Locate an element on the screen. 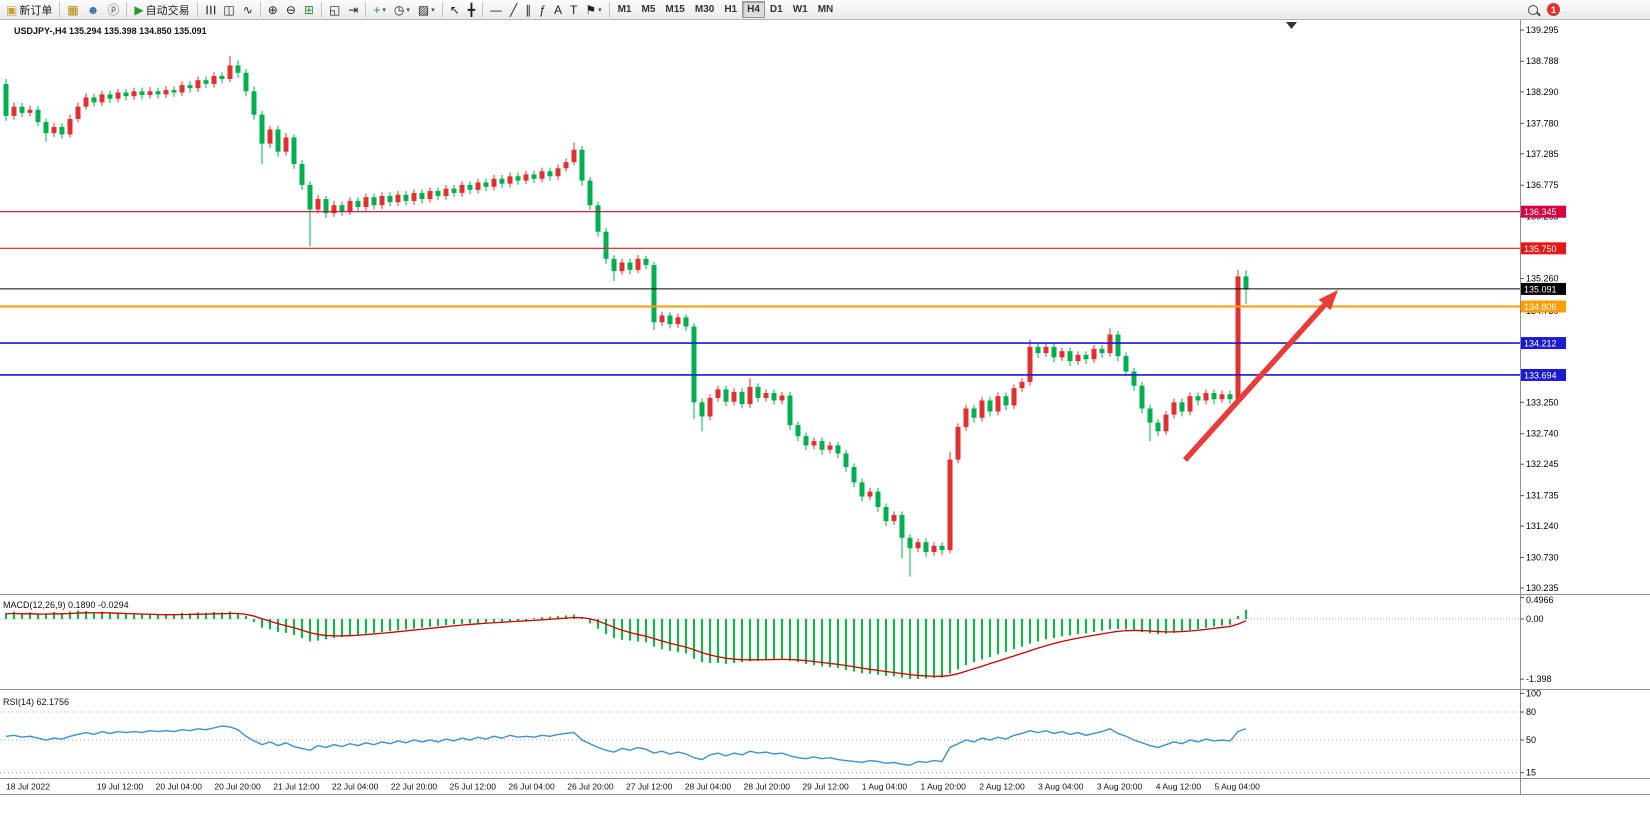  notification-badge: 1 is located at coordinates (1553, 9).